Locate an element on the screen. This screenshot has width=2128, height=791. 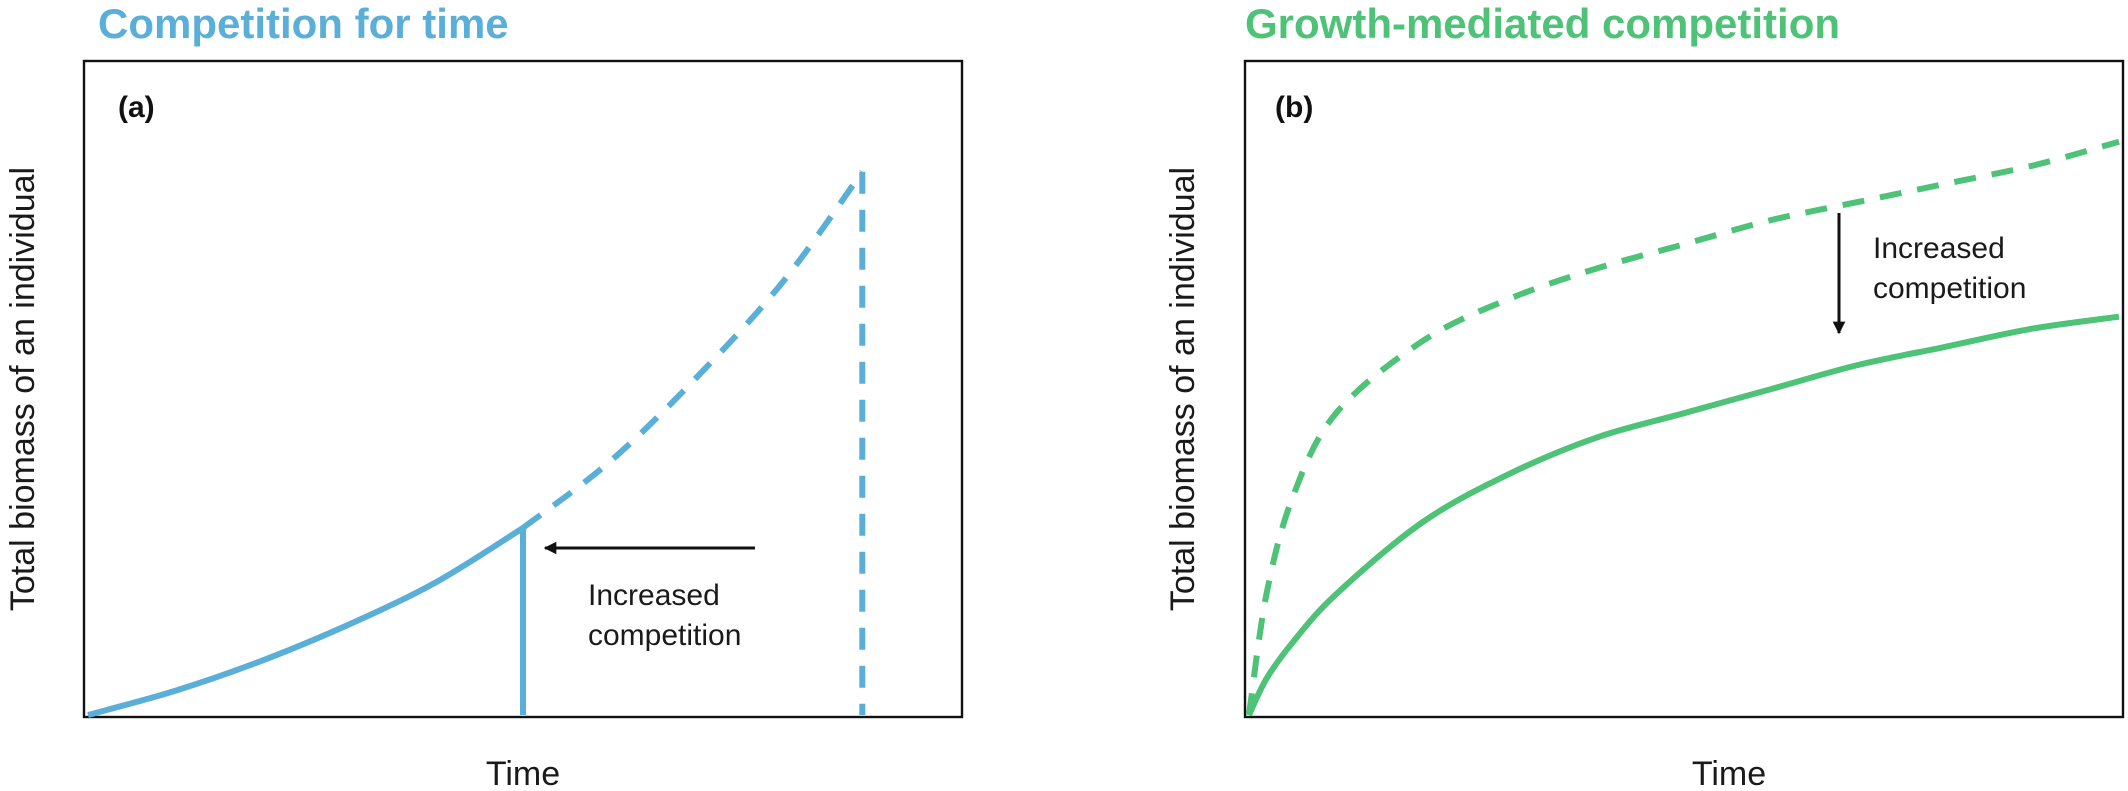
panel-b-annotation-line-2: competition is located at coordinates (1949, 288).